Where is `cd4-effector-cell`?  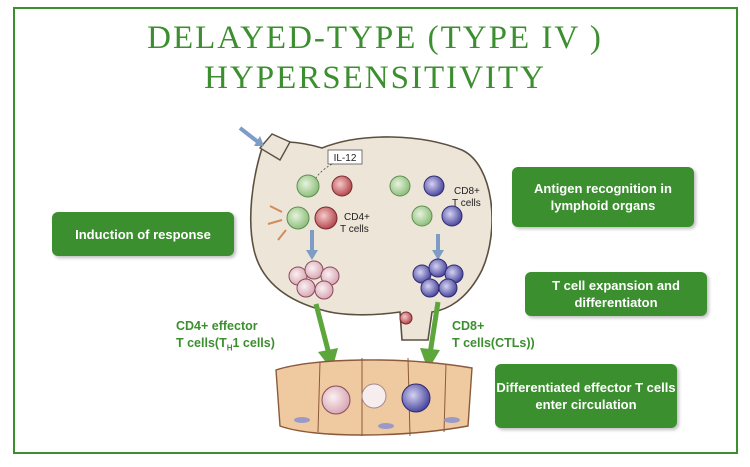 cd4-effector-cell is located at coordinates (336, 400).